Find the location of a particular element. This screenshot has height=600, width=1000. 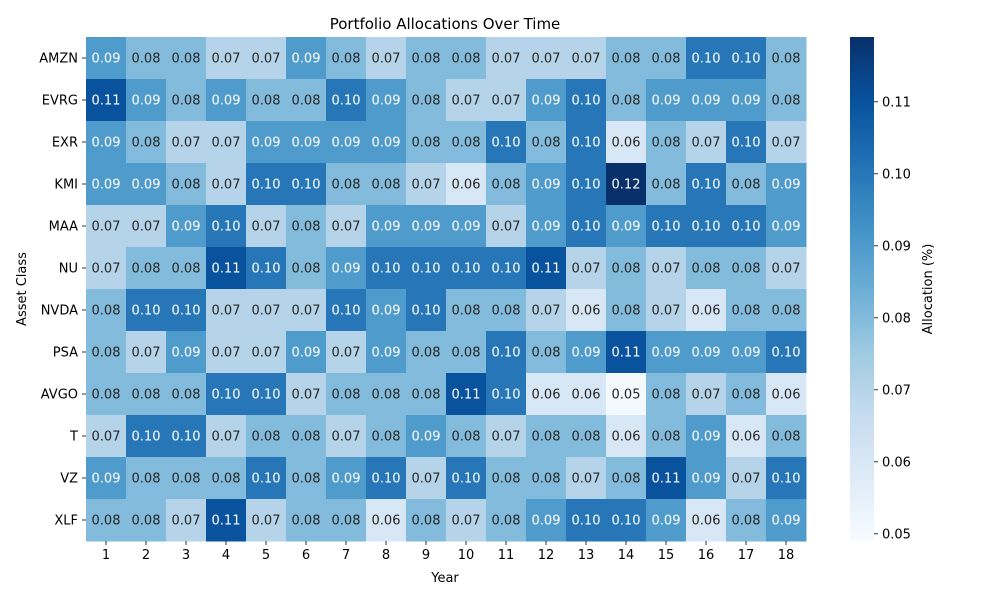

colorbar-tick-label: 0.11 is located at coordinates (896, 102).